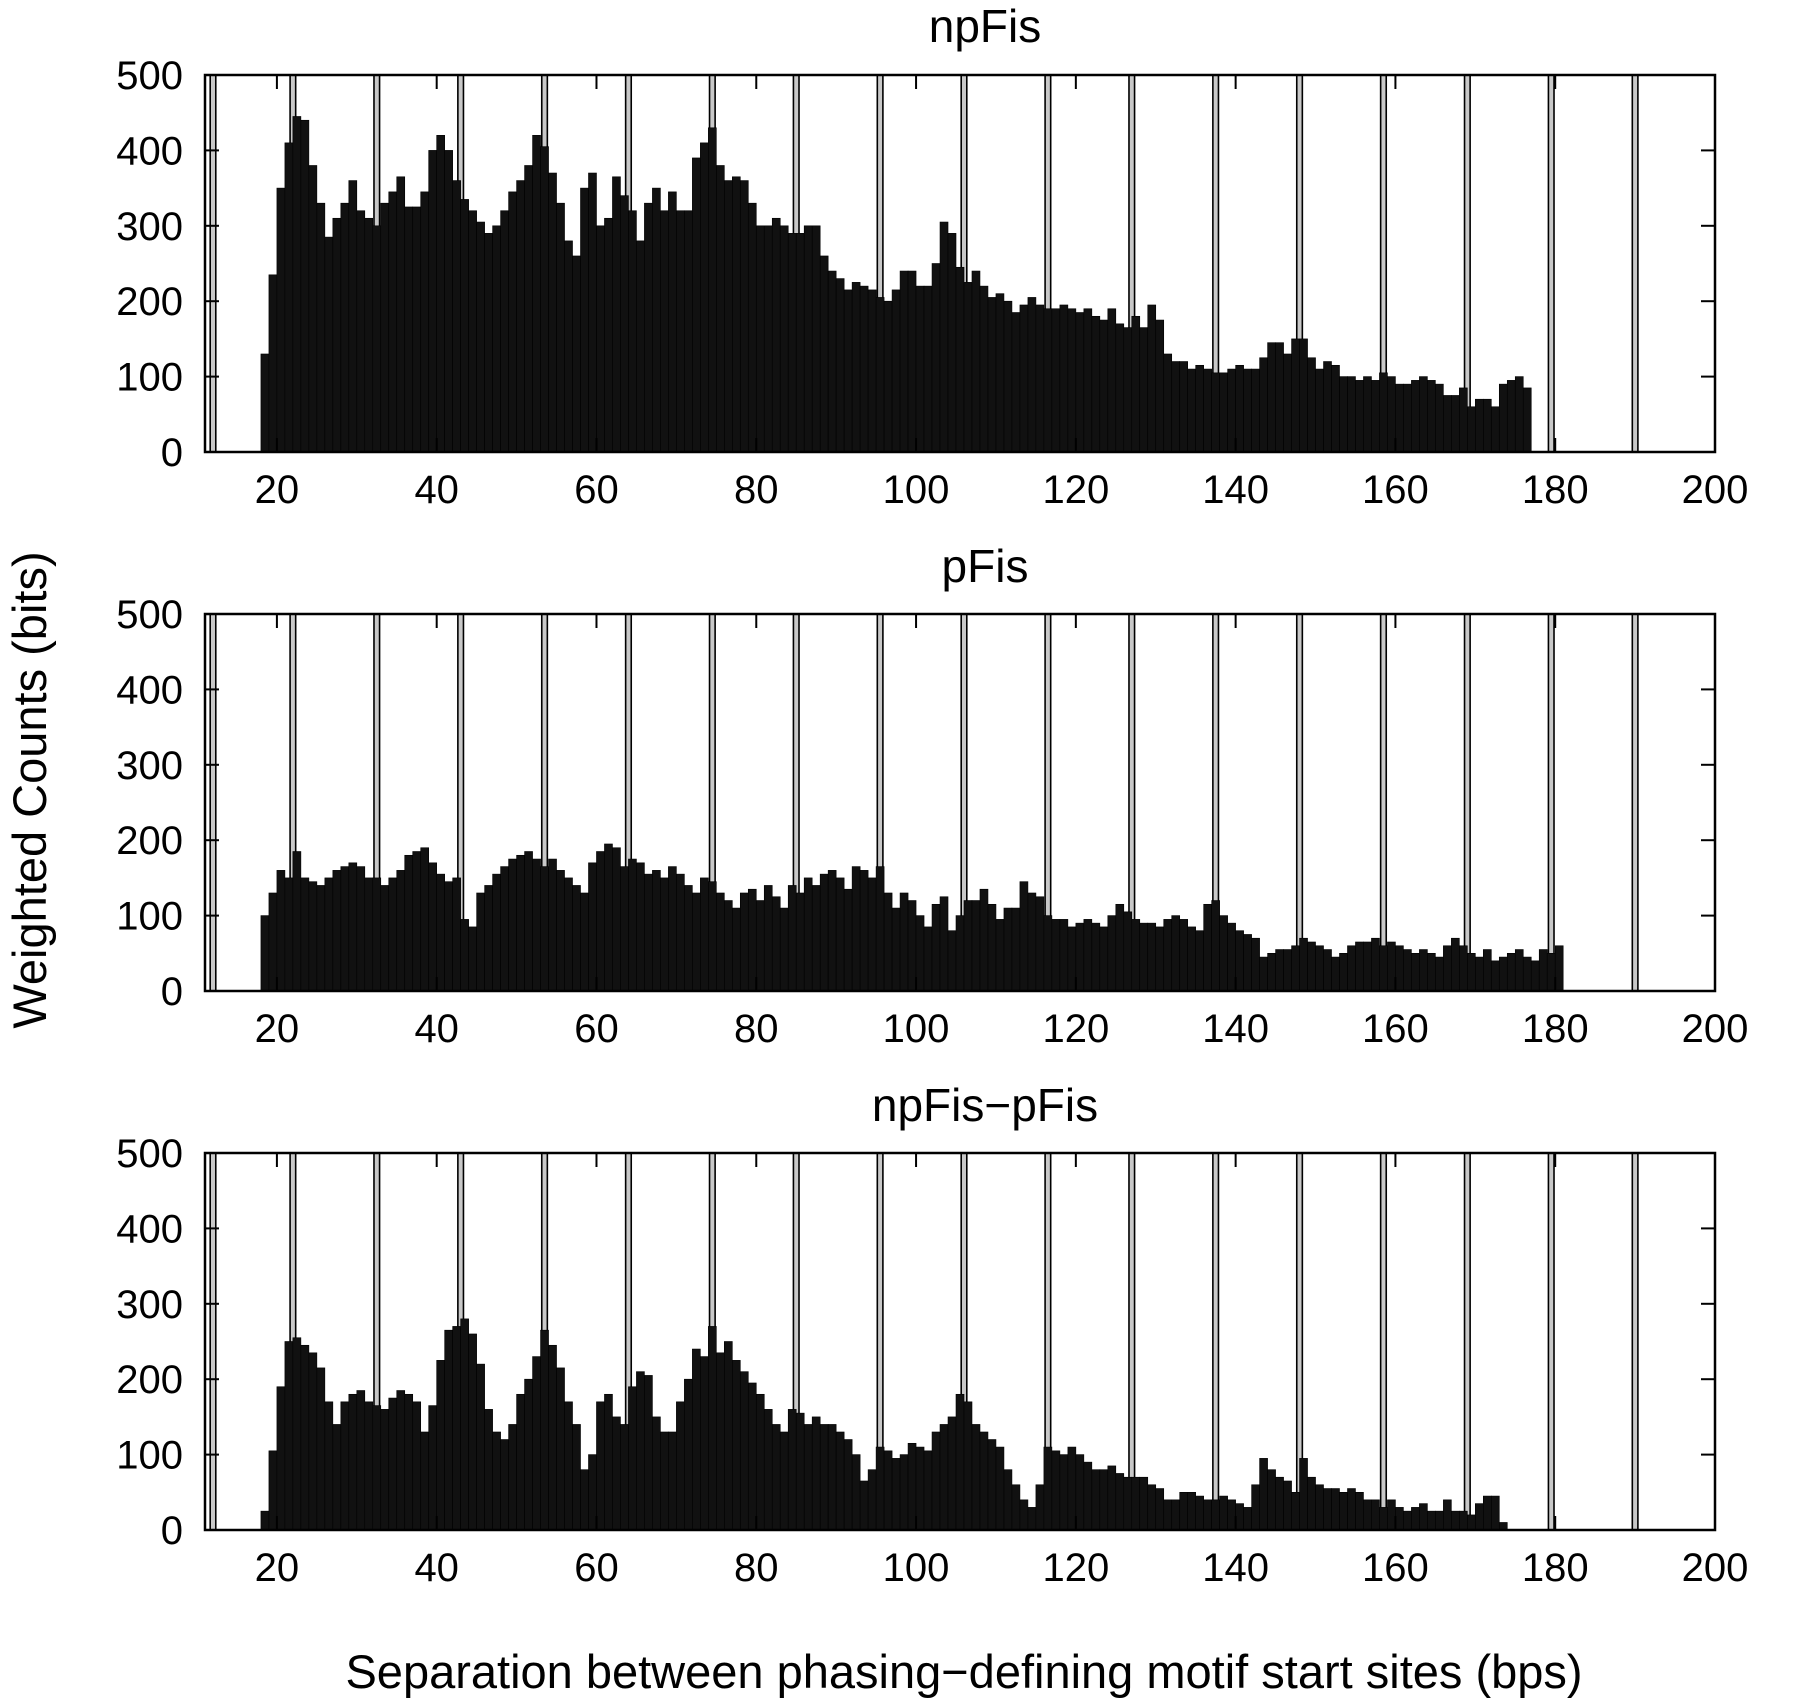 This screenshot has height=1708, width=1800. Describe the element at coordinates (149, 1380) in the screenshot. I see `y-tick-label: 200` at that location.